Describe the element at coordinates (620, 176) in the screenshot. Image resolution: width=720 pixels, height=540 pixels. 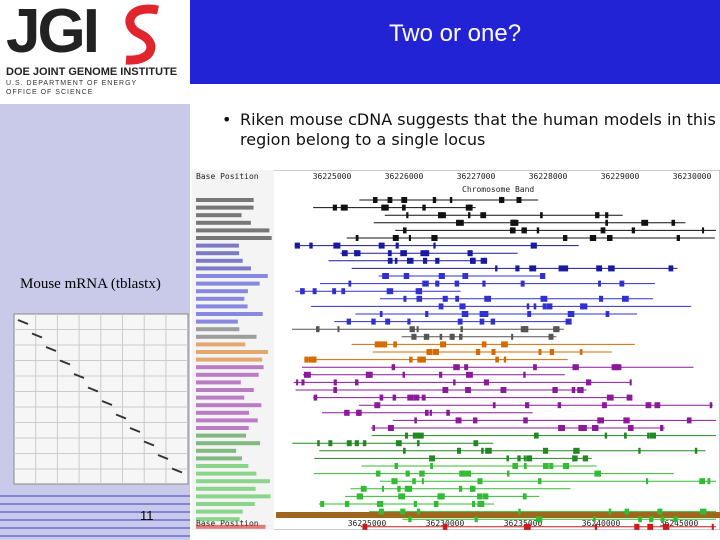
I see `ruler-label: 36229000` at that location.